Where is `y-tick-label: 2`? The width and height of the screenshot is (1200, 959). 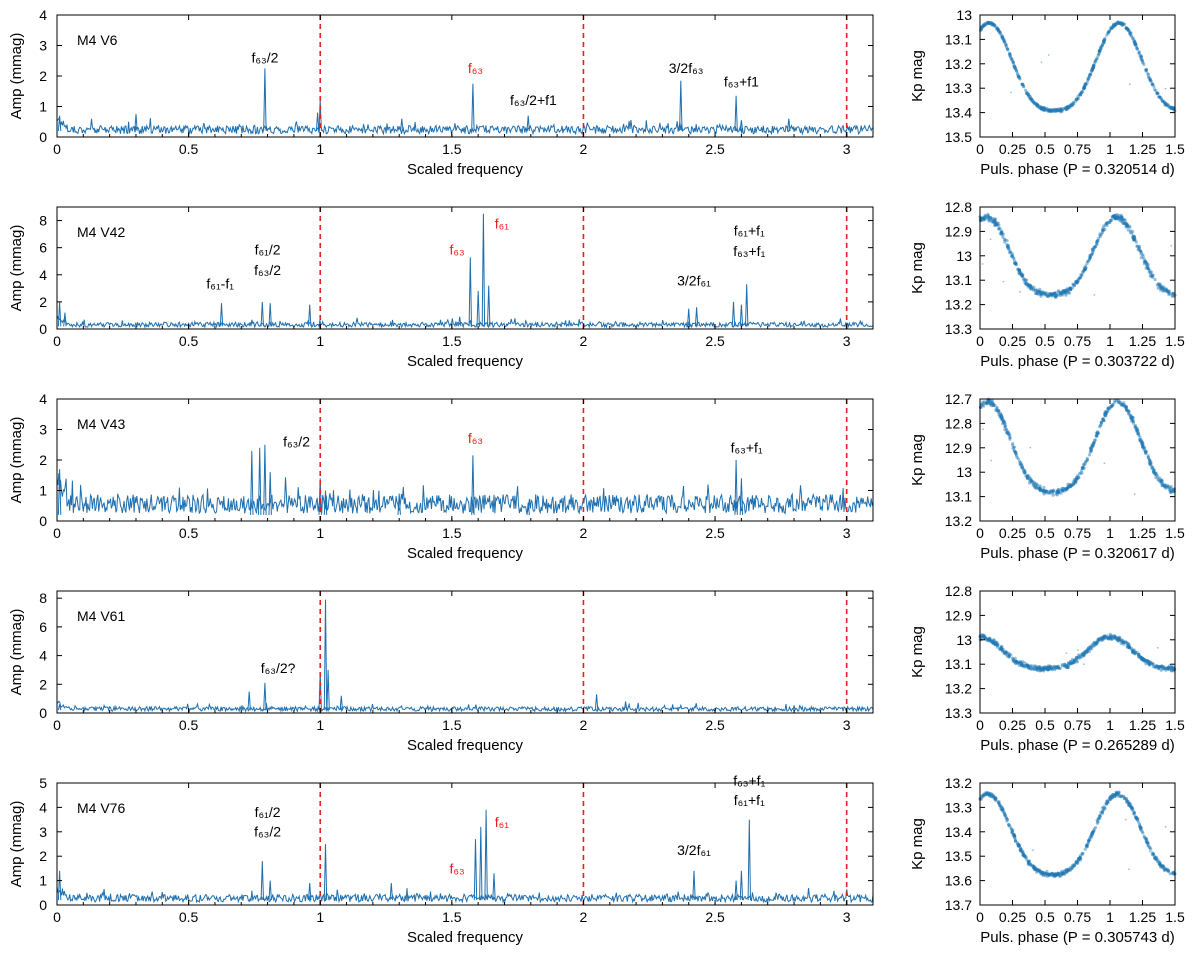
y-tick-label: 2 is located at coordinates (43, 76).